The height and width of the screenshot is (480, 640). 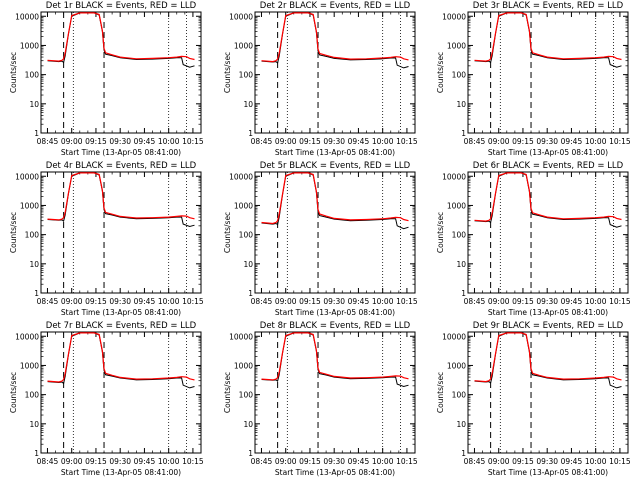 I want to click on panel-title: Det 7r BLACK = Events, RED = LLD, so click(x=121, y=326).